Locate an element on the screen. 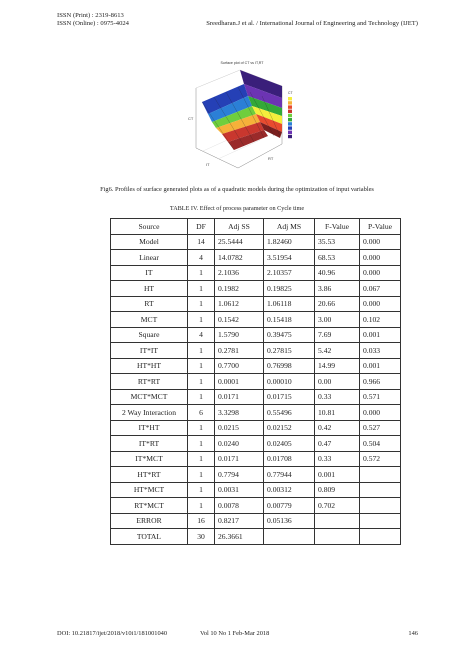  table-row: RT 1 1.0612 1.06118 20.66 0.000 is located at coordinates (255, 303).